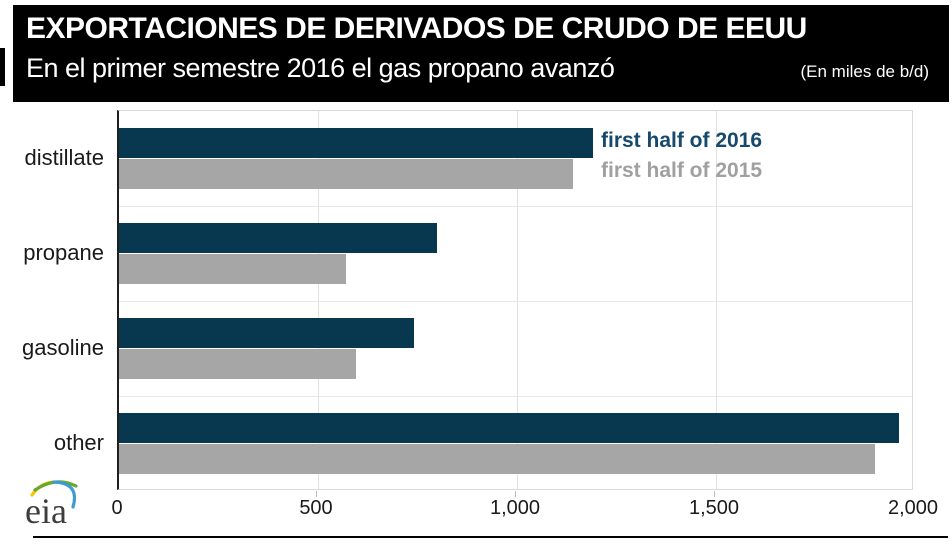 The width and height of the screenshot is (952, 547). I want to click on left-edge-mark, so click(2, 67).